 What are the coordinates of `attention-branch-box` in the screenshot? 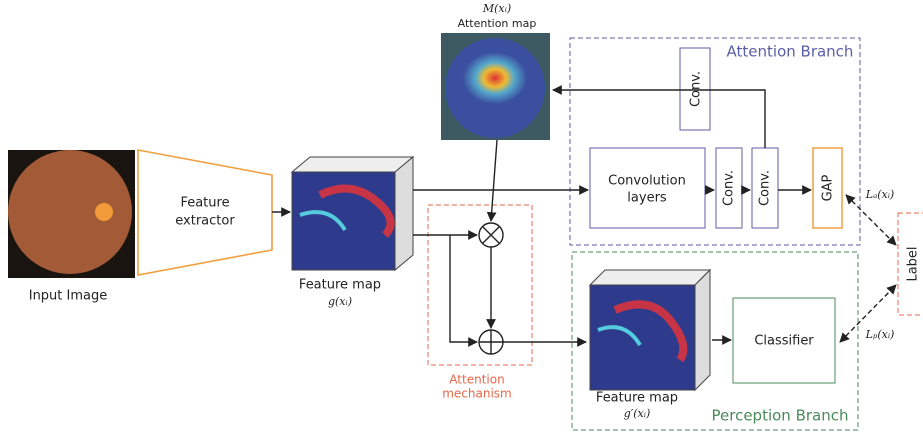 It's located at (715, 141).